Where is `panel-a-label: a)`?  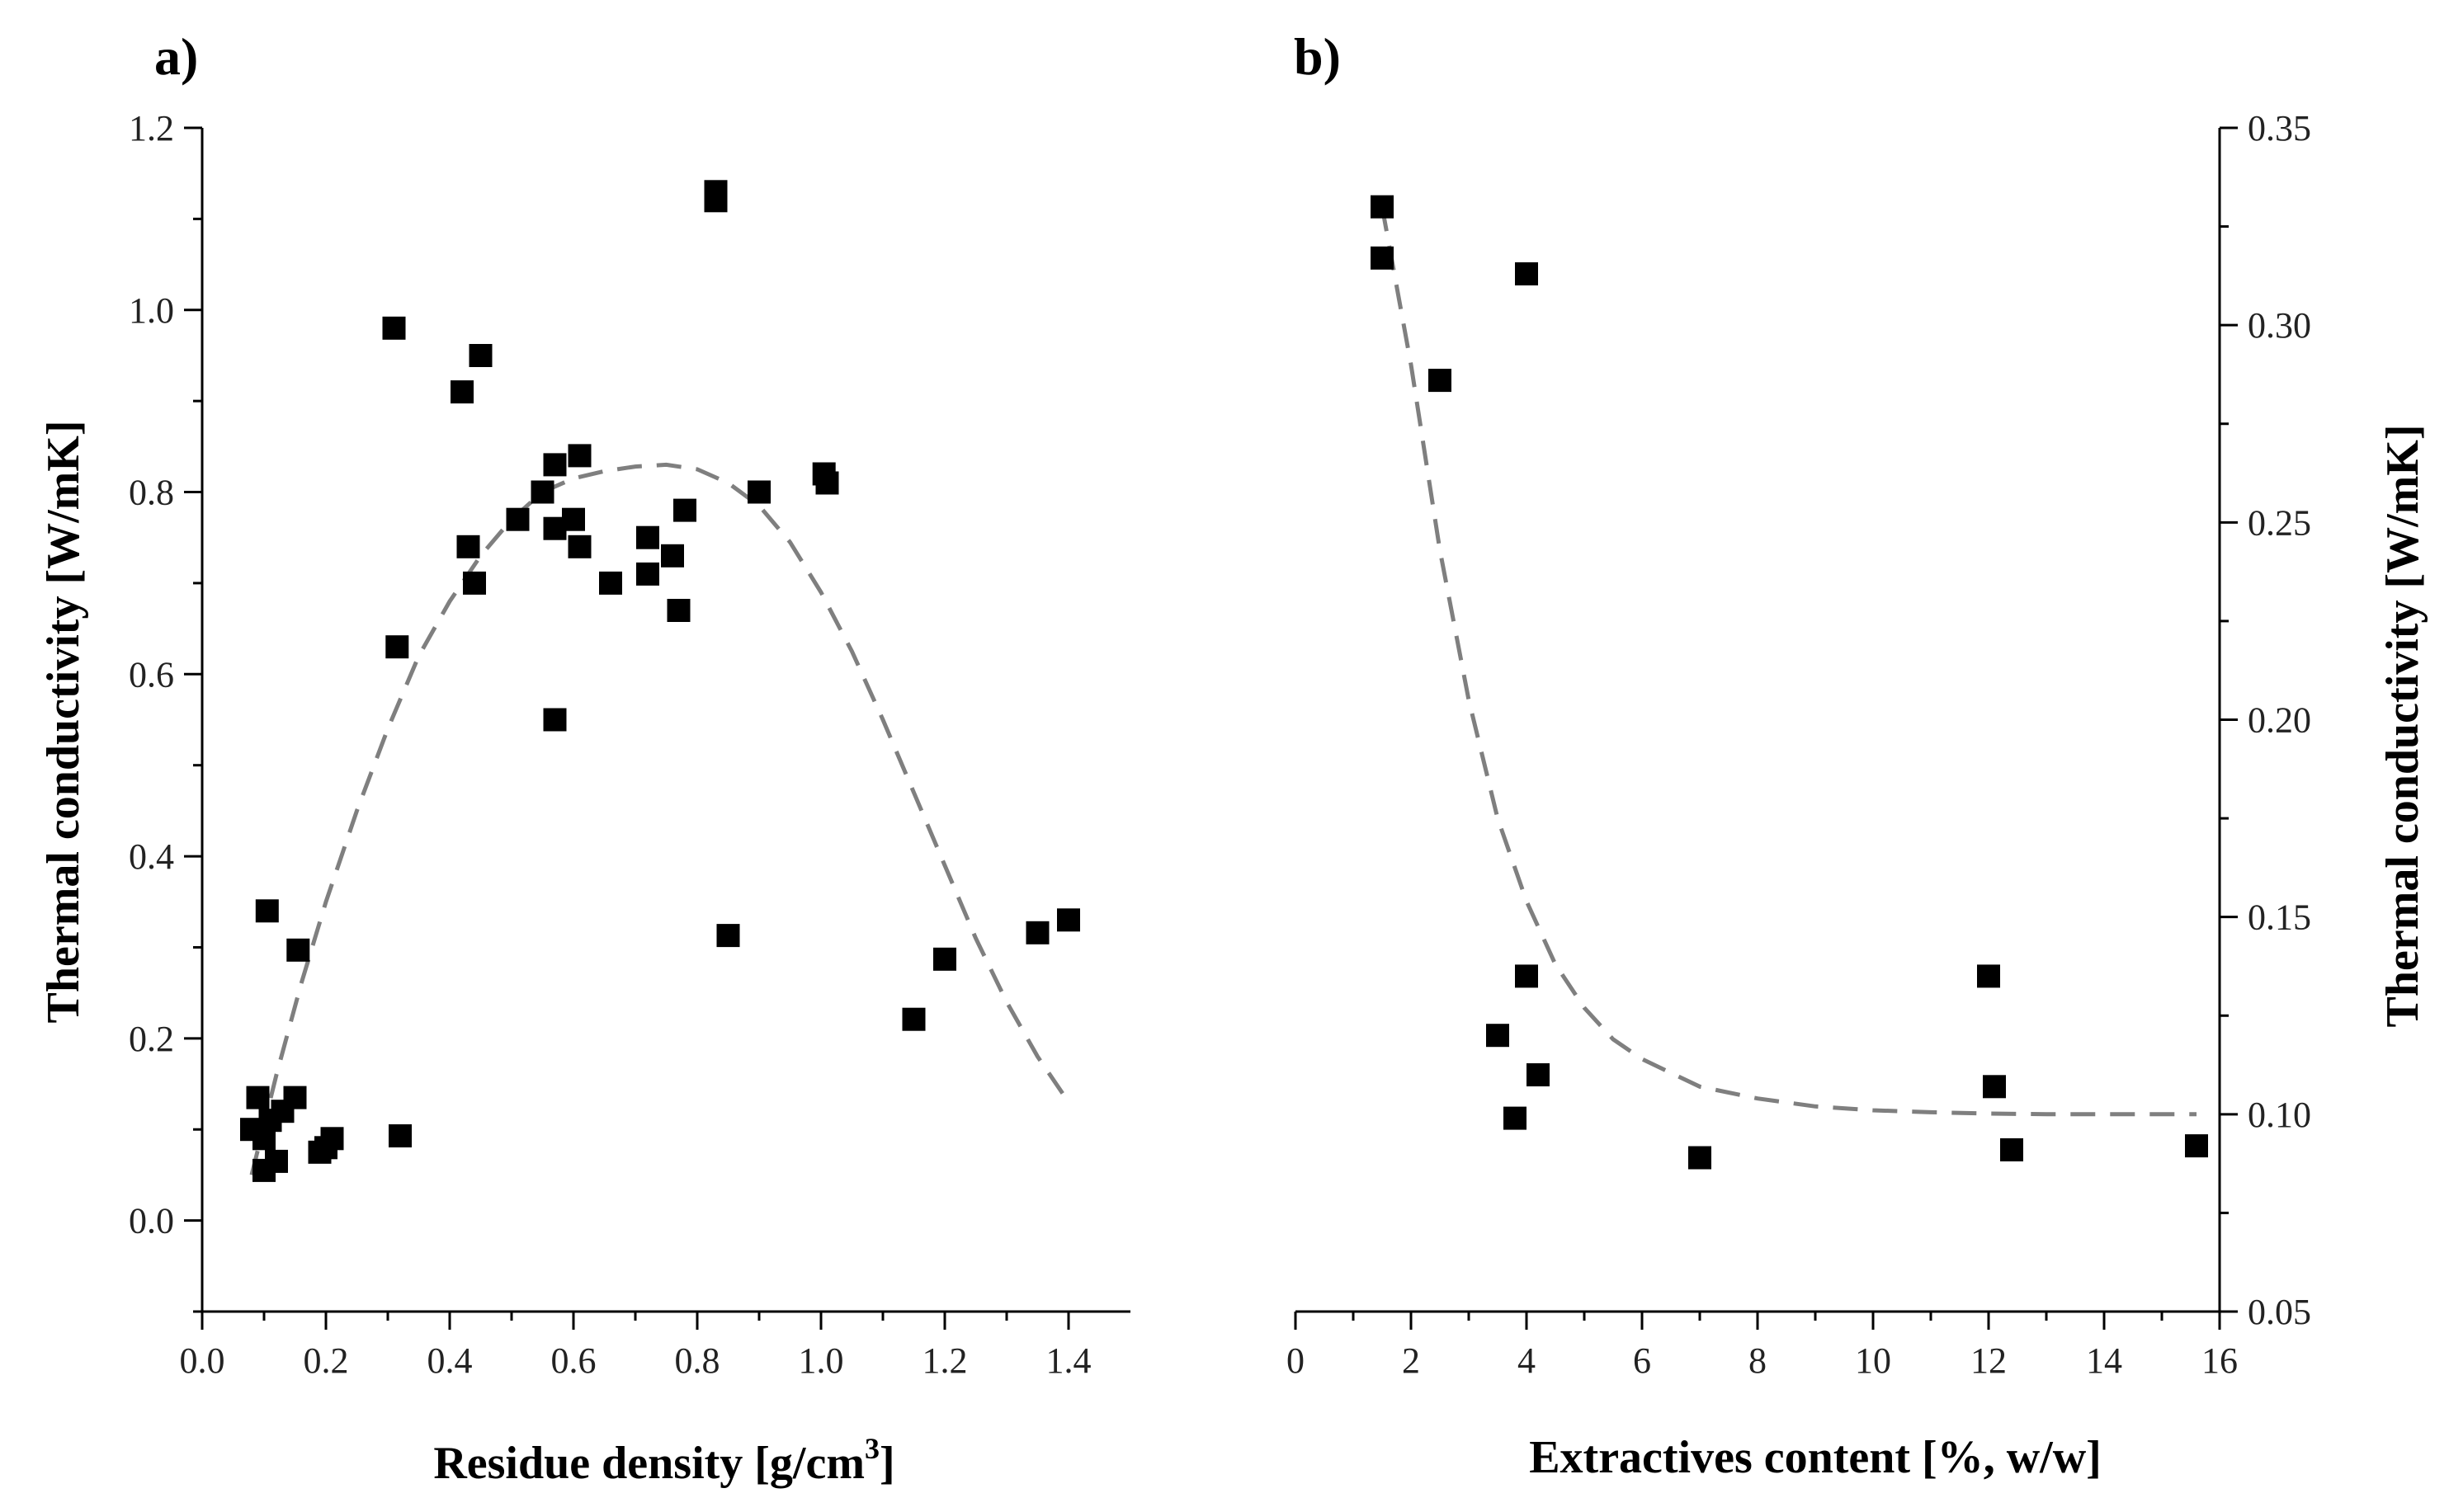
panel-a-label: a) is located at coordinates (176, 56).